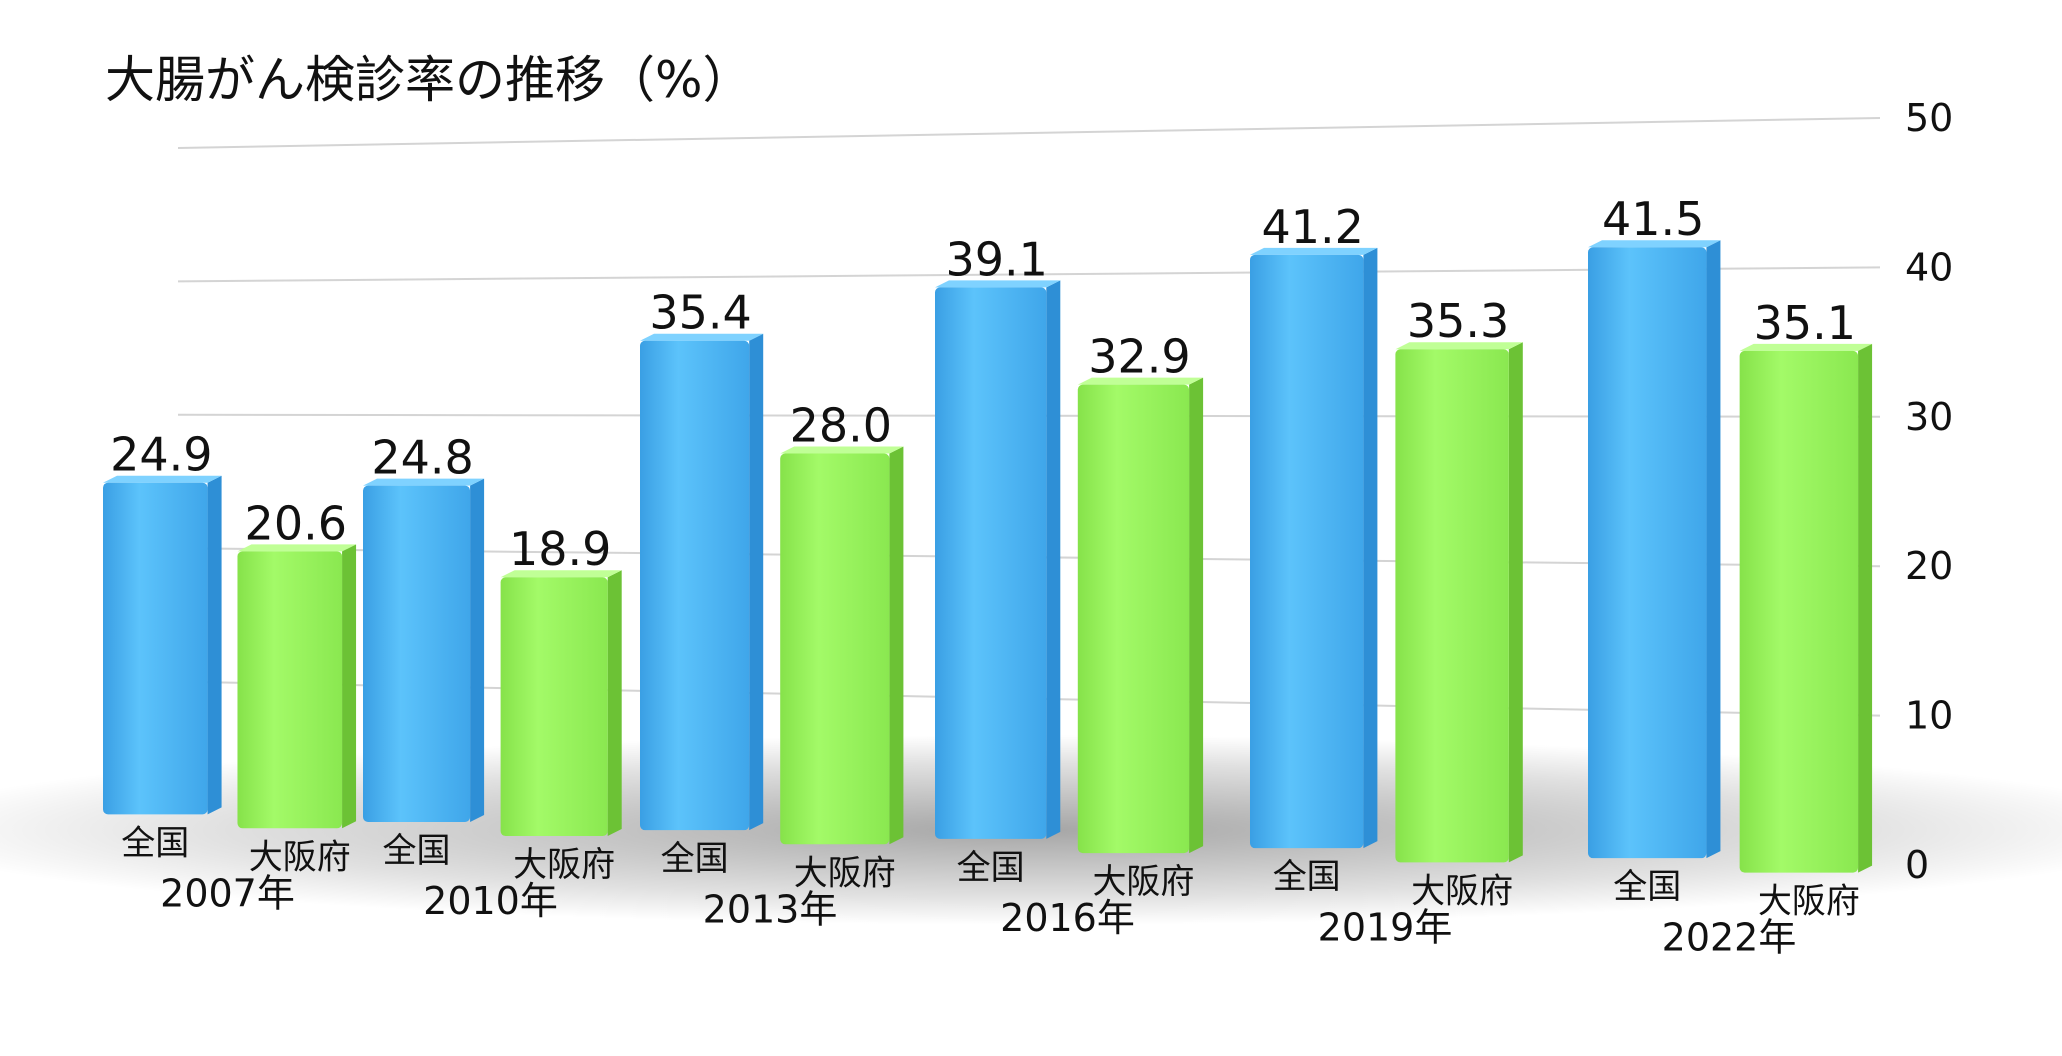 This screenshot has width=2062, height=1056. What do you see at coordinates (227, 893) in the screenshot?
I see `category-label: 2007年` at bounding box center [227, 893].